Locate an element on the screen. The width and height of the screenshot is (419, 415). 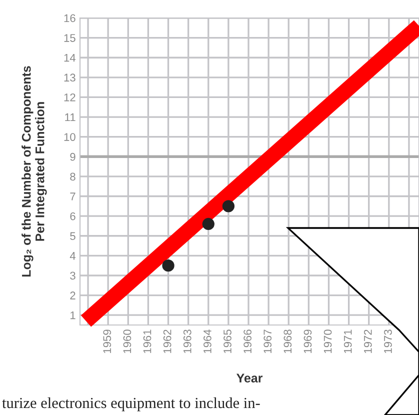
y-tick-label: 6 is located at coordinates (73, 216).